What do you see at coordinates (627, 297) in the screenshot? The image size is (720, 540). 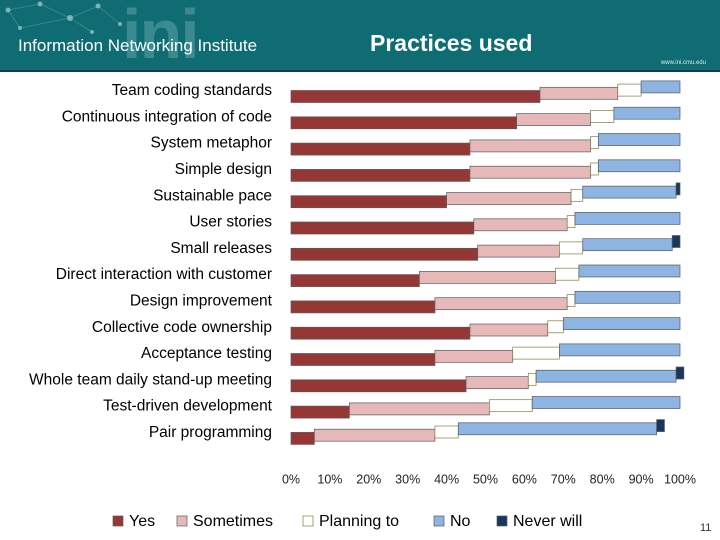 I see `bar-no-design-improvement` at bounding box center [627, 297].